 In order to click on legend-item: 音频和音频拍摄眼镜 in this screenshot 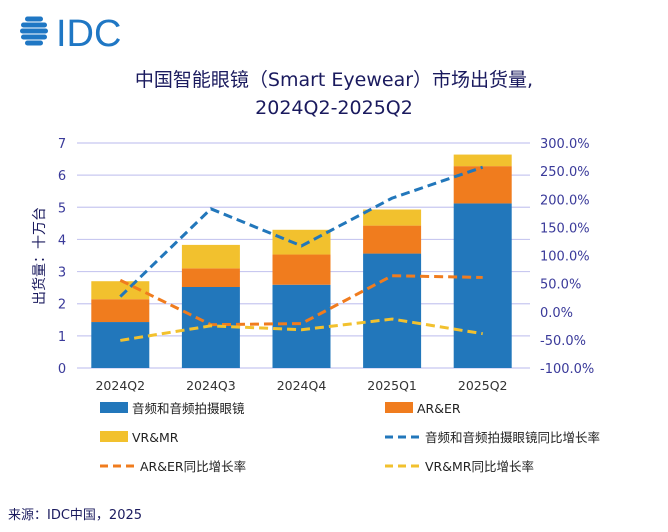, I will do `click(172, 408)`.